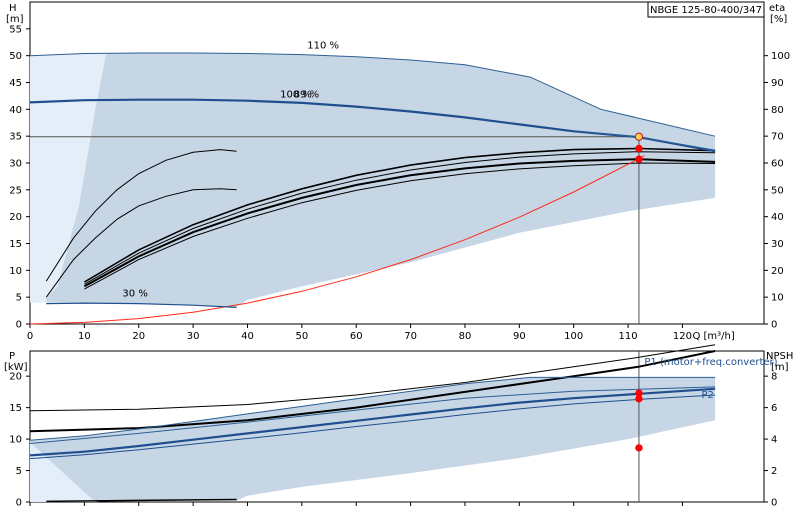  What do you see at coordinates (15, 271) in the screenshot?
I see `head-y-tick-label: 10` at bounding box center [15, 271].